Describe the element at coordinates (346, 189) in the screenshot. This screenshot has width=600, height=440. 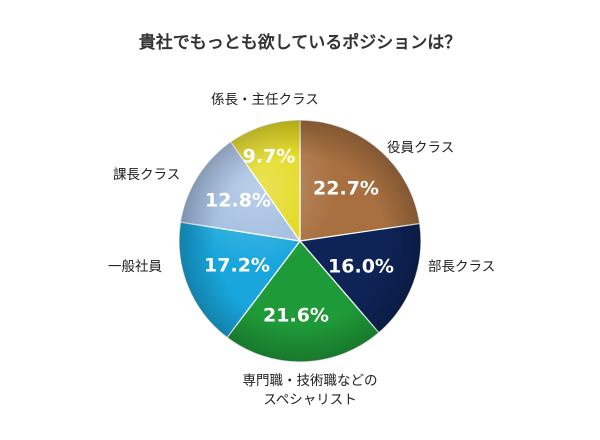
I see `slice-percentage-label: 22.7%` at that location.